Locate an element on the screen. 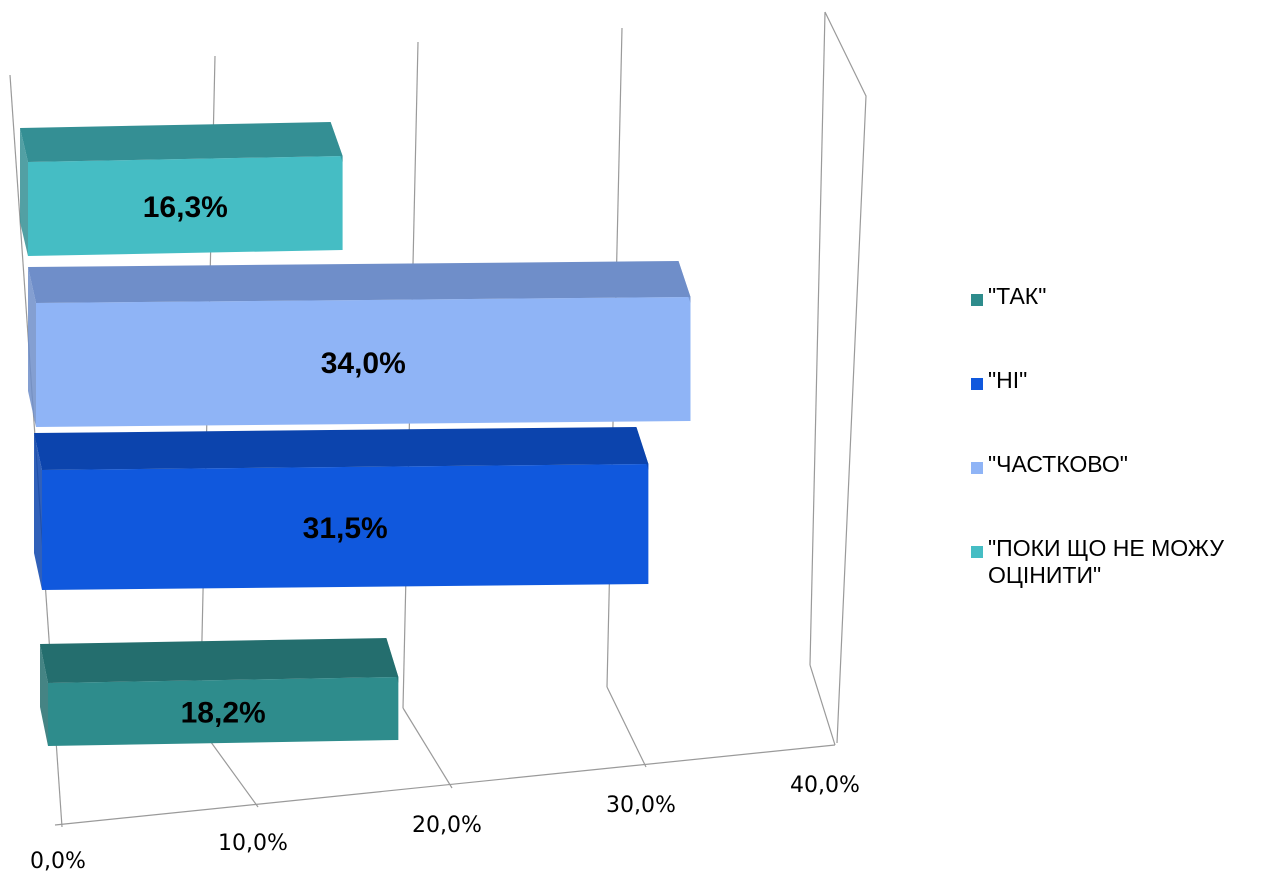 The height and width of the screenshot is (875, 1287). floor-edge is located at coordinates (445, 785).